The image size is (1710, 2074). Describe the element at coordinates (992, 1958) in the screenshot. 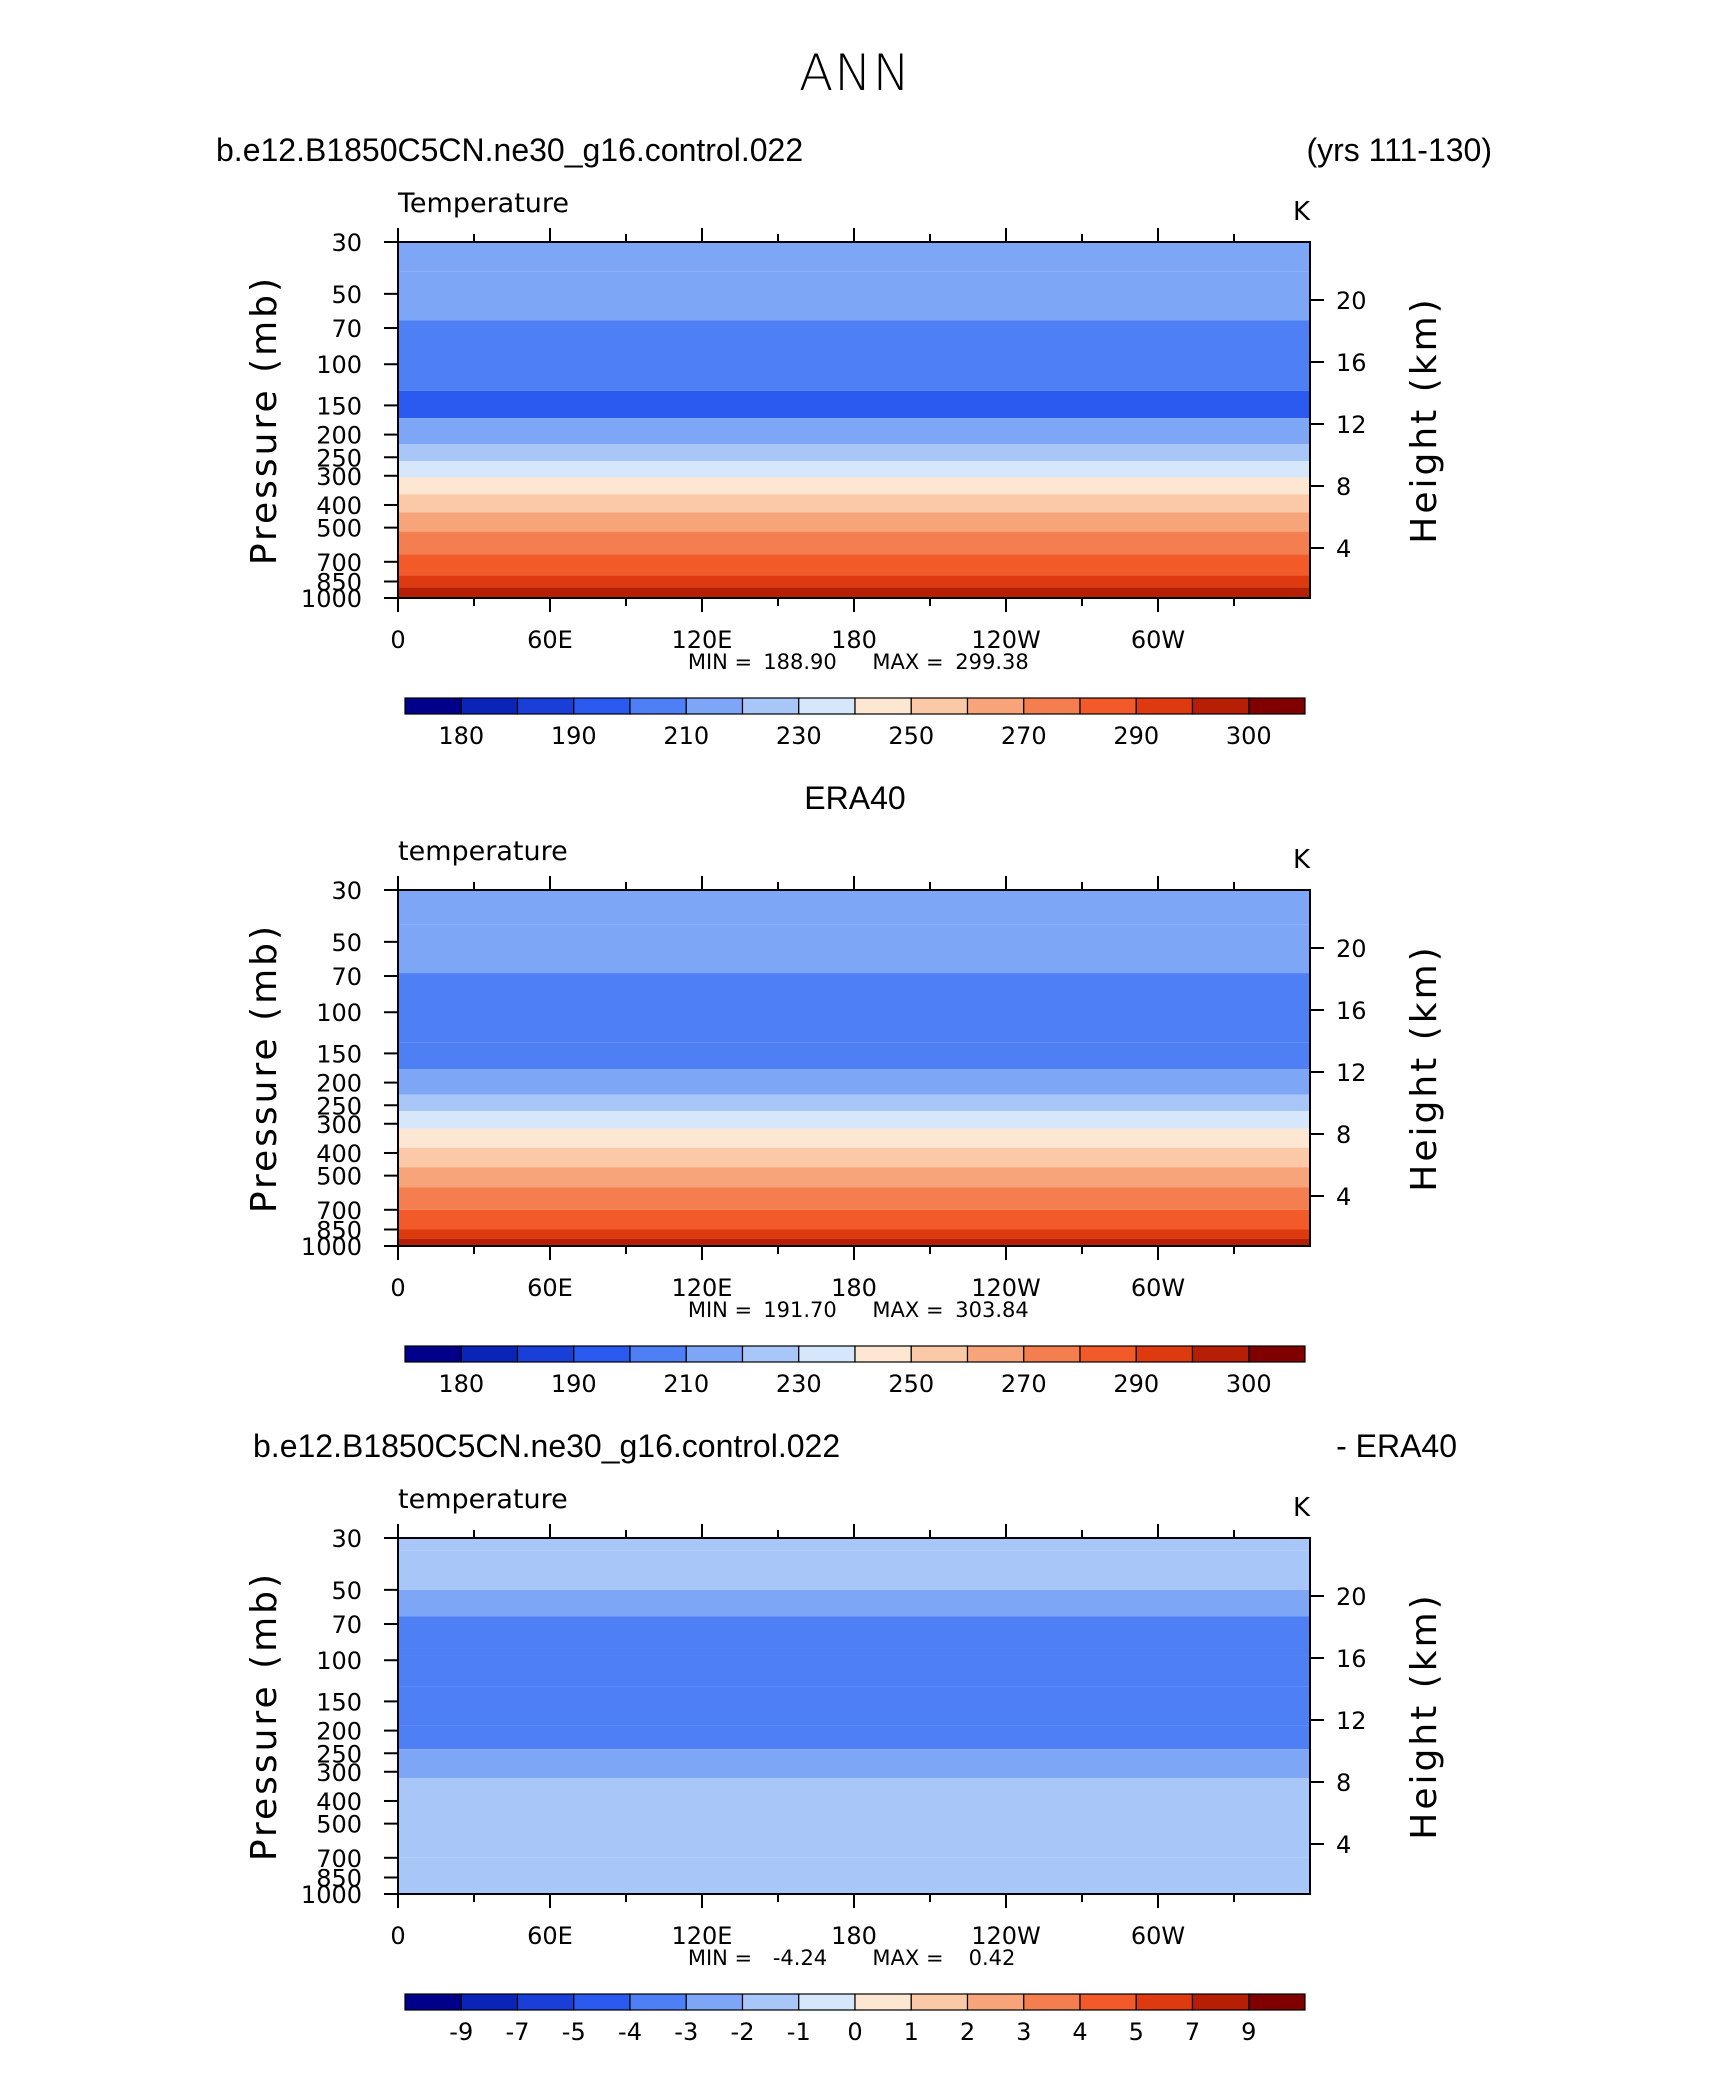

I see `stats-max-value: 0.42` at that location.